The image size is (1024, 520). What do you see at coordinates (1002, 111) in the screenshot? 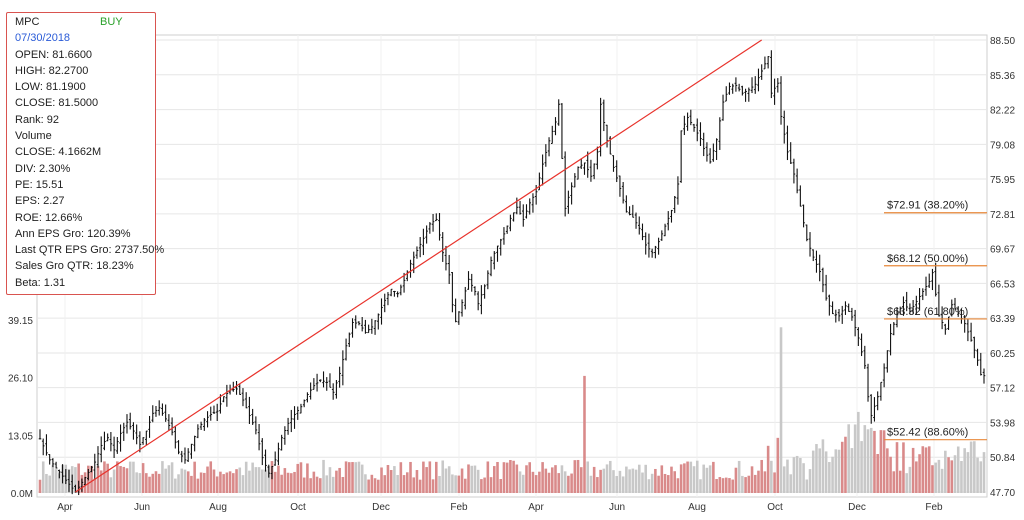
I see `price-tick-label: 82.22` at bounding box center [1002, 111].